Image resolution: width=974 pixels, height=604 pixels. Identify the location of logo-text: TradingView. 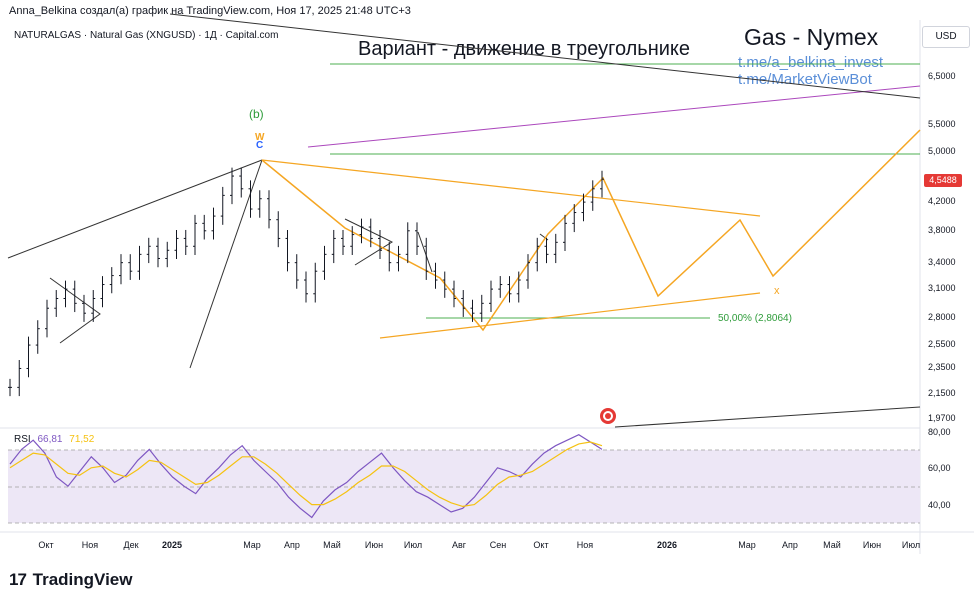
(82, 579).